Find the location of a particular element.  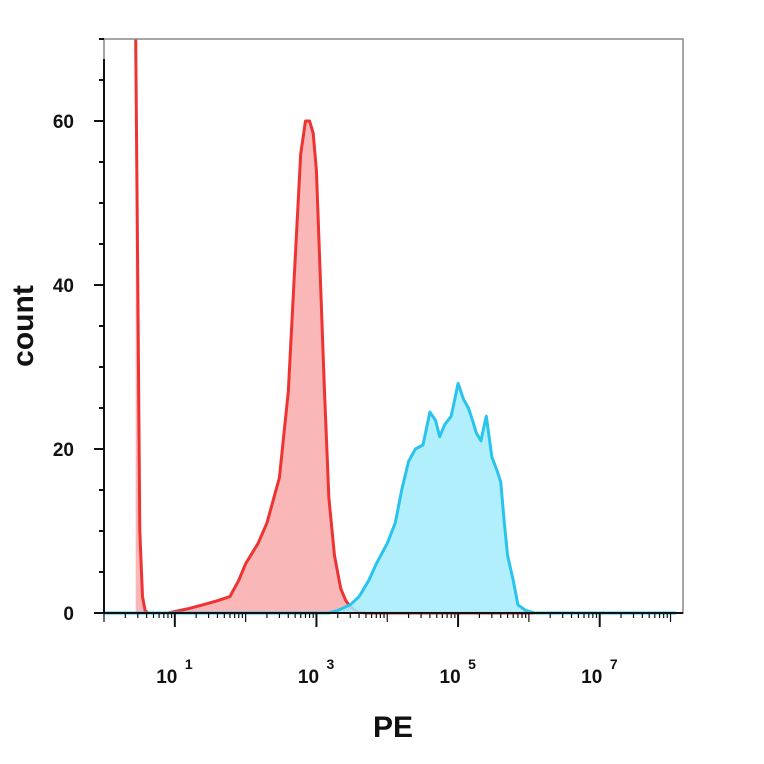

x-tick-exponent: 1 is located at coordinates (189, 664).